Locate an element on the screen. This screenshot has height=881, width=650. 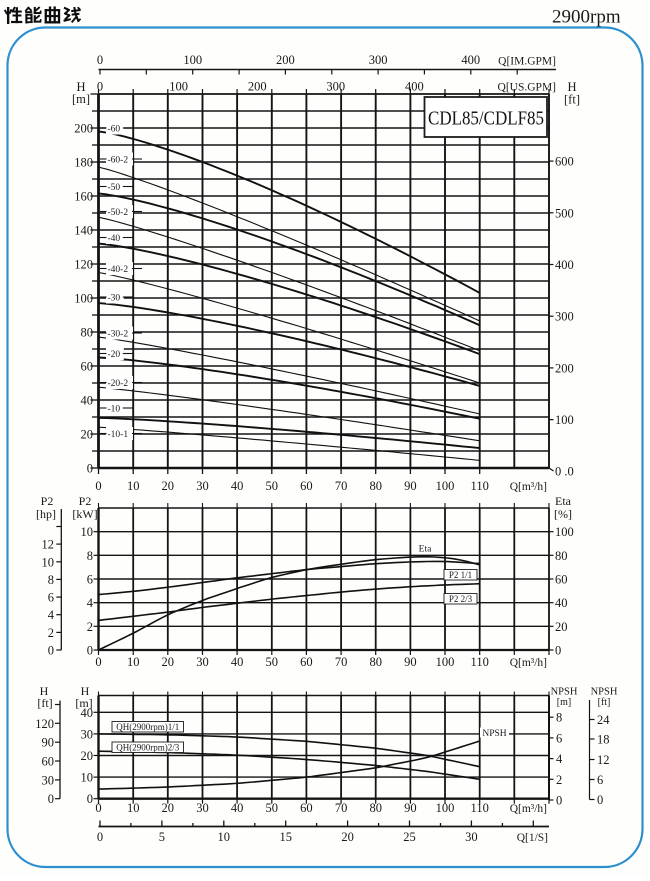
svg-text: -40 is located at coordinates (114, 239).